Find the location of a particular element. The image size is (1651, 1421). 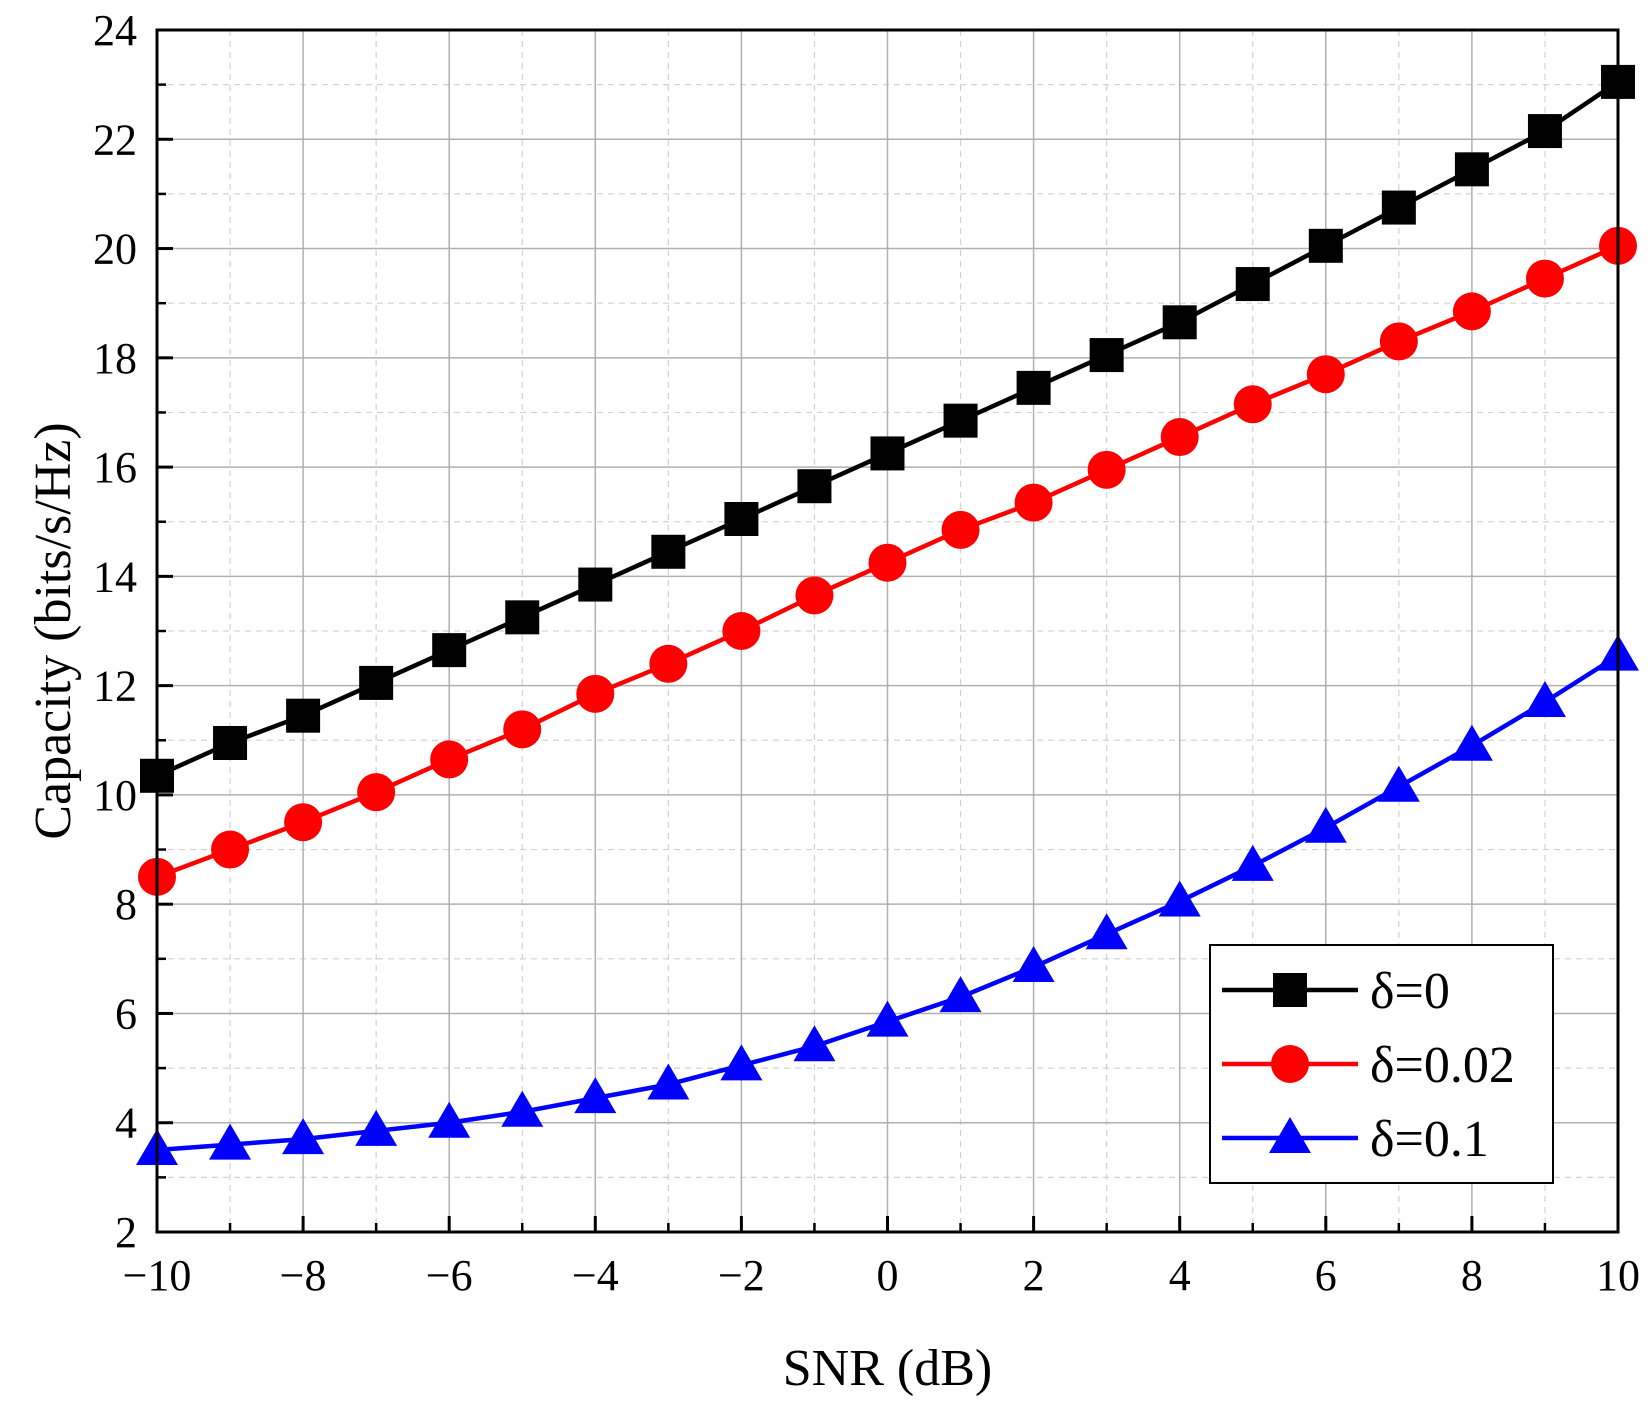

legend-marker-circle is located at coordinates (1290, 1064).